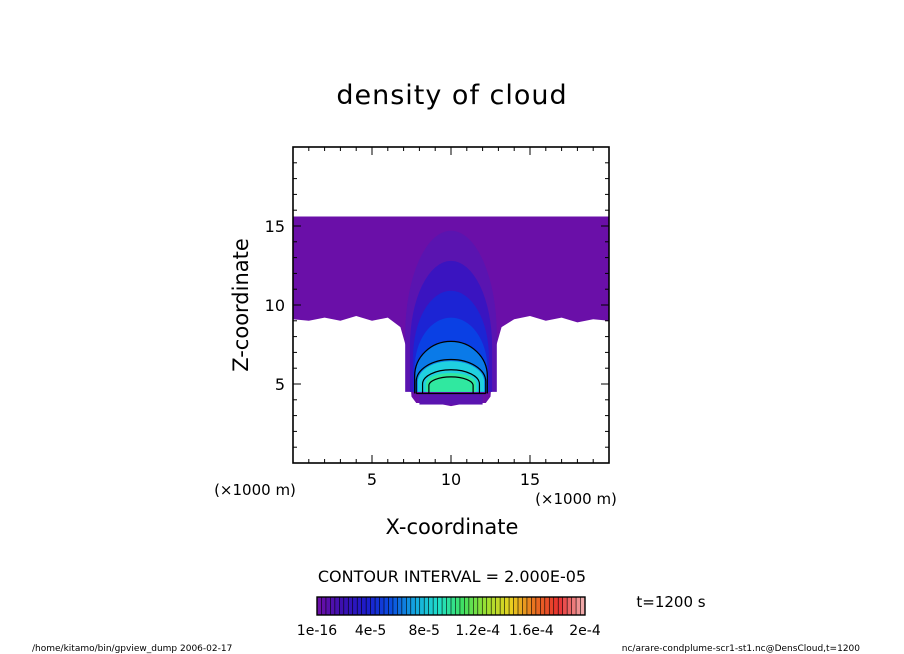 The height and width of the screenshot is (654, 904). Describe the element at coordinates (449, 617) in the screenshot. I see `colorbar: 1e-16 4e-5 8e-5 1.2e-4 1.6e-4 2e-4` at that location.